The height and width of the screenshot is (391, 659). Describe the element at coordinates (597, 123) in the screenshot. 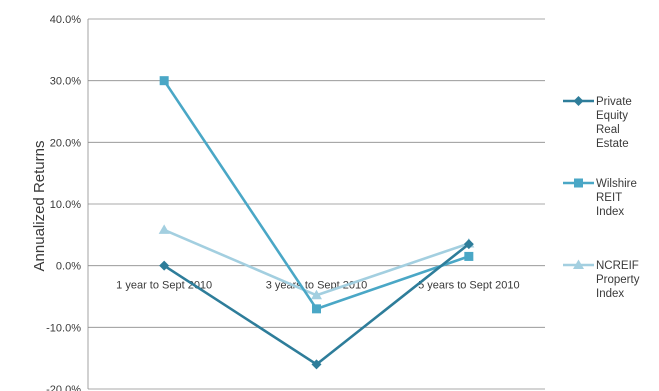

I see `legend-item: Private Equity Real Estate` at that location.